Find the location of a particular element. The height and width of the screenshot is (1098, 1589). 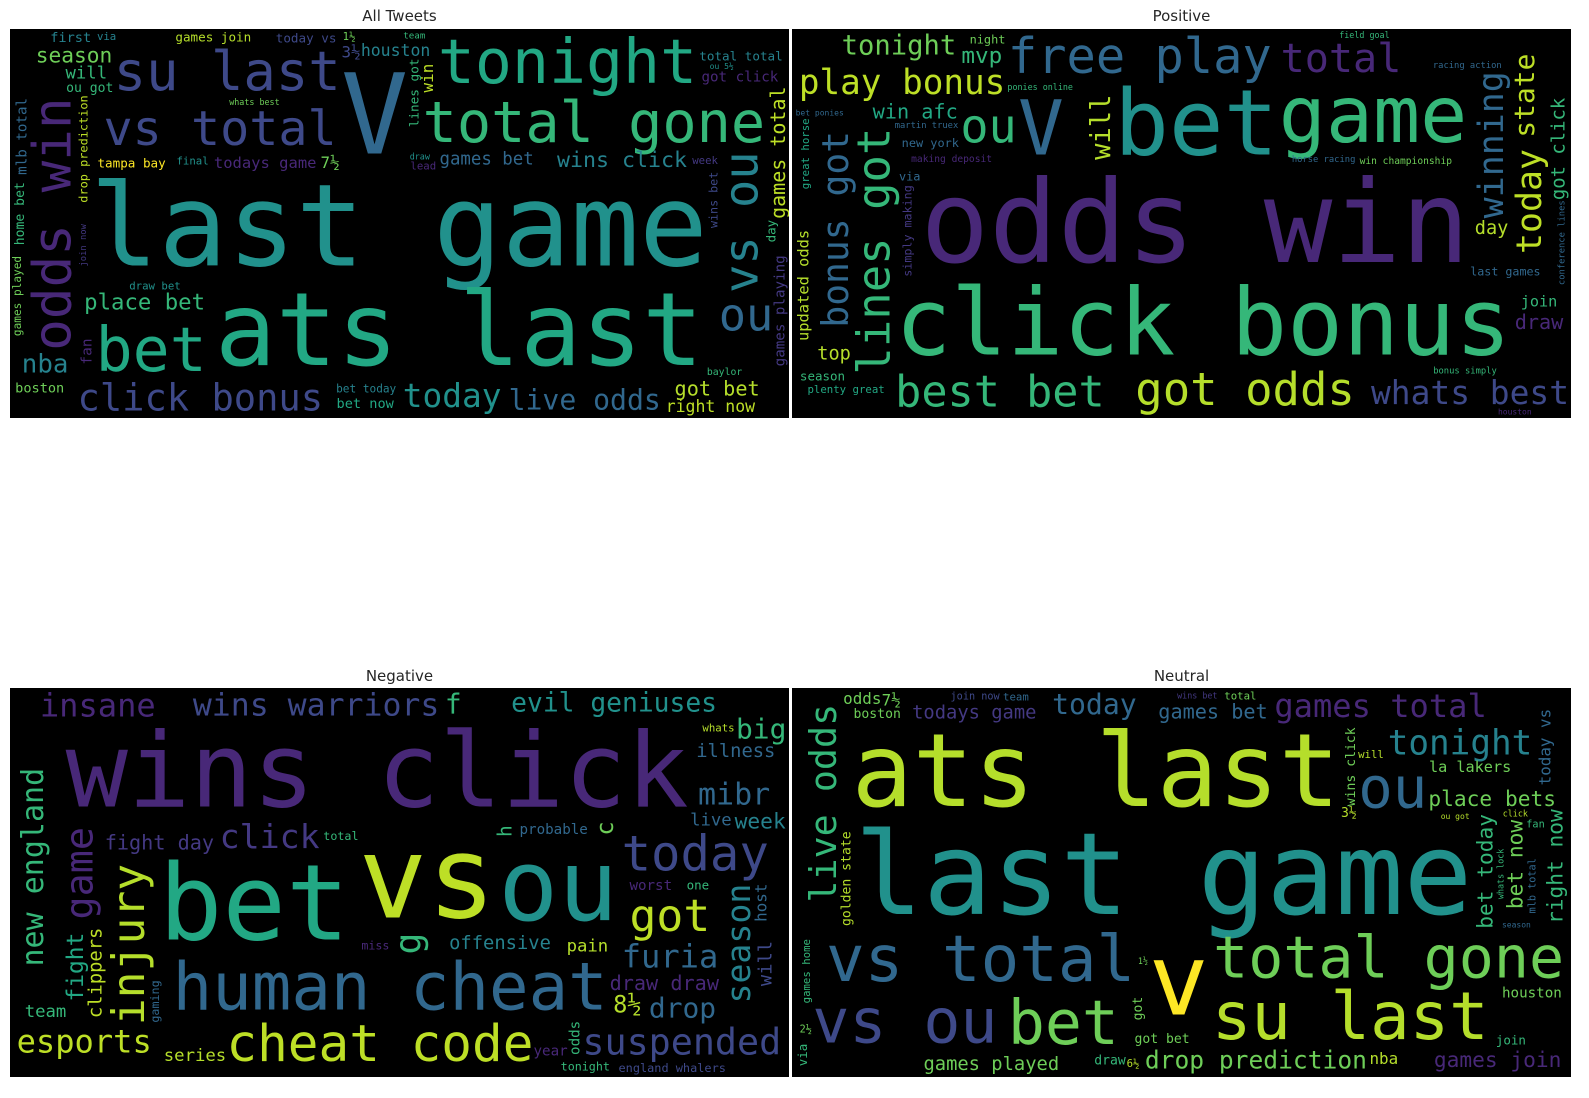

word-label: h is located at coordinates (505, 831).